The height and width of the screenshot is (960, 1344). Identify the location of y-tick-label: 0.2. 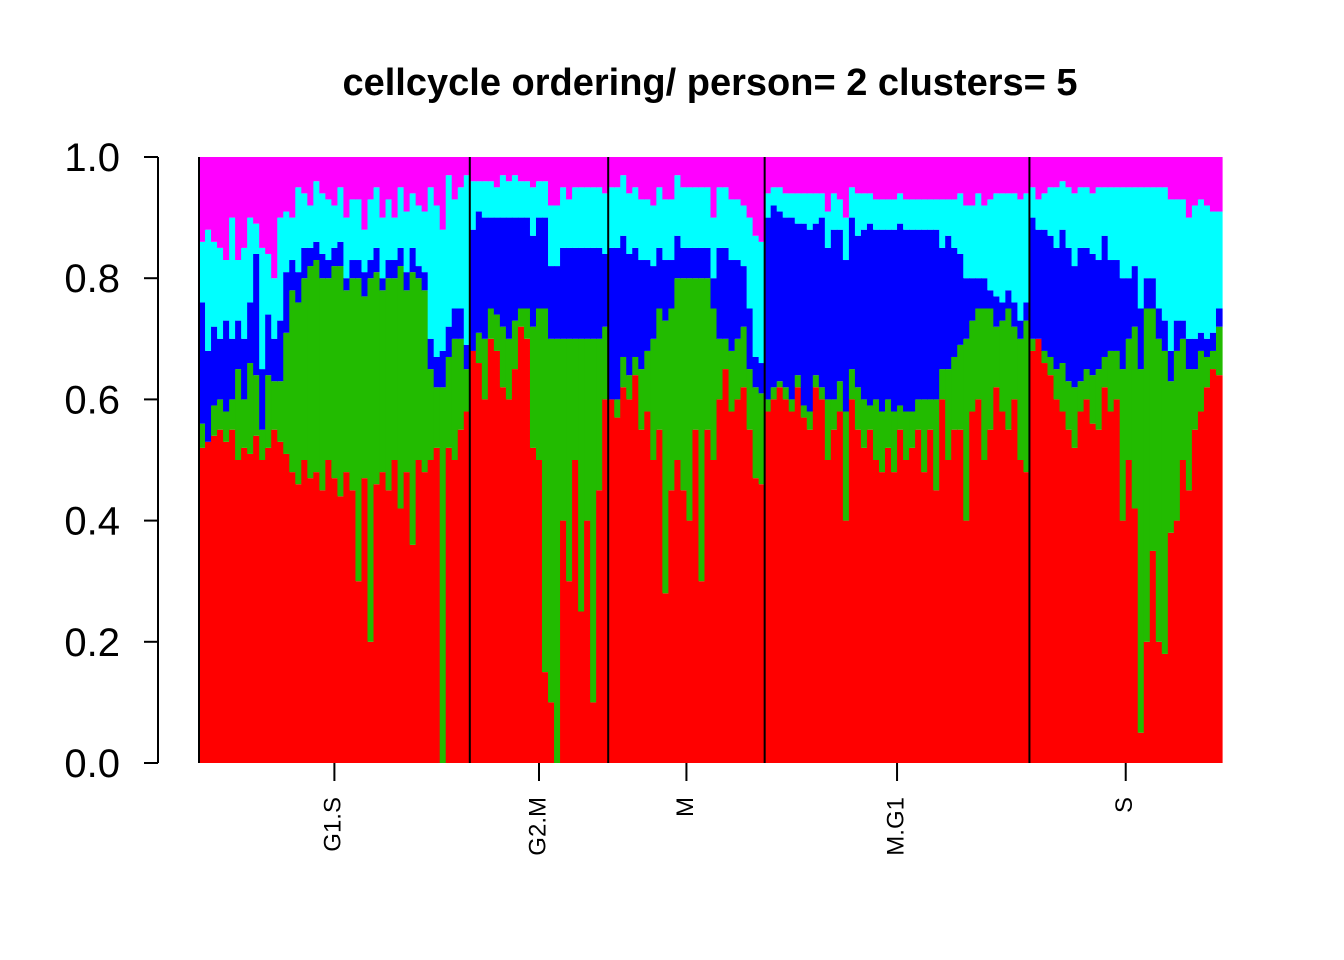
(92, 643).